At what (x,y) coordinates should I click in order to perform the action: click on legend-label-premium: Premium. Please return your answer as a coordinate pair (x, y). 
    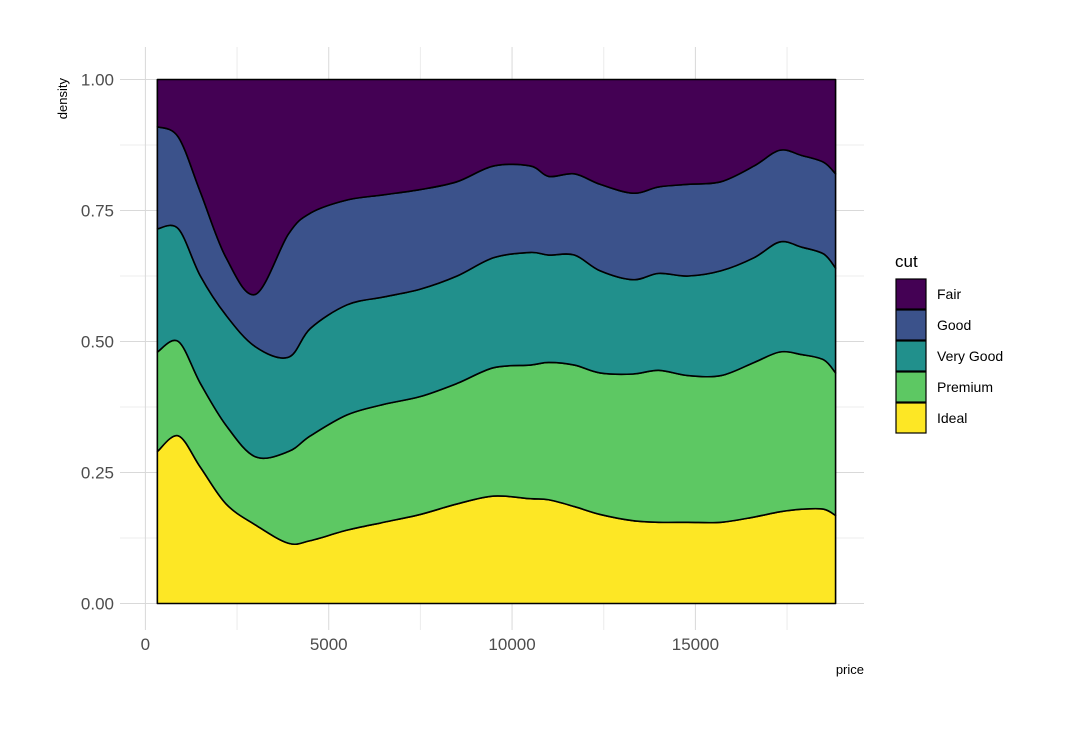
    Looking at the image, I should click on (965, 387).